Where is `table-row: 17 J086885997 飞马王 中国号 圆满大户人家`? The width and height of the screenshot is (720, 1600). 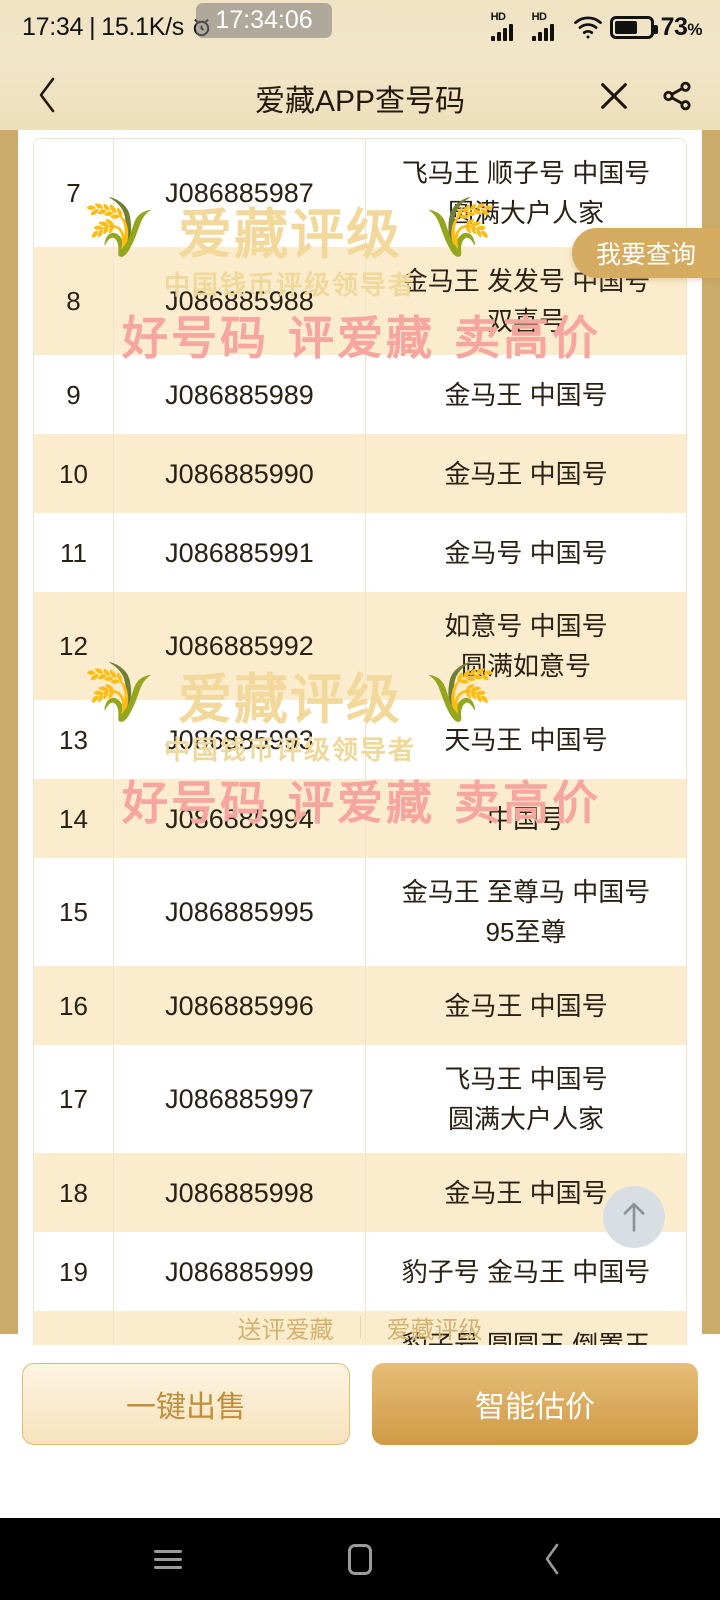
table-row: 17 J086885997 飞马王 中国号 圆满大户人家 is located at coordinates (360, 1099).